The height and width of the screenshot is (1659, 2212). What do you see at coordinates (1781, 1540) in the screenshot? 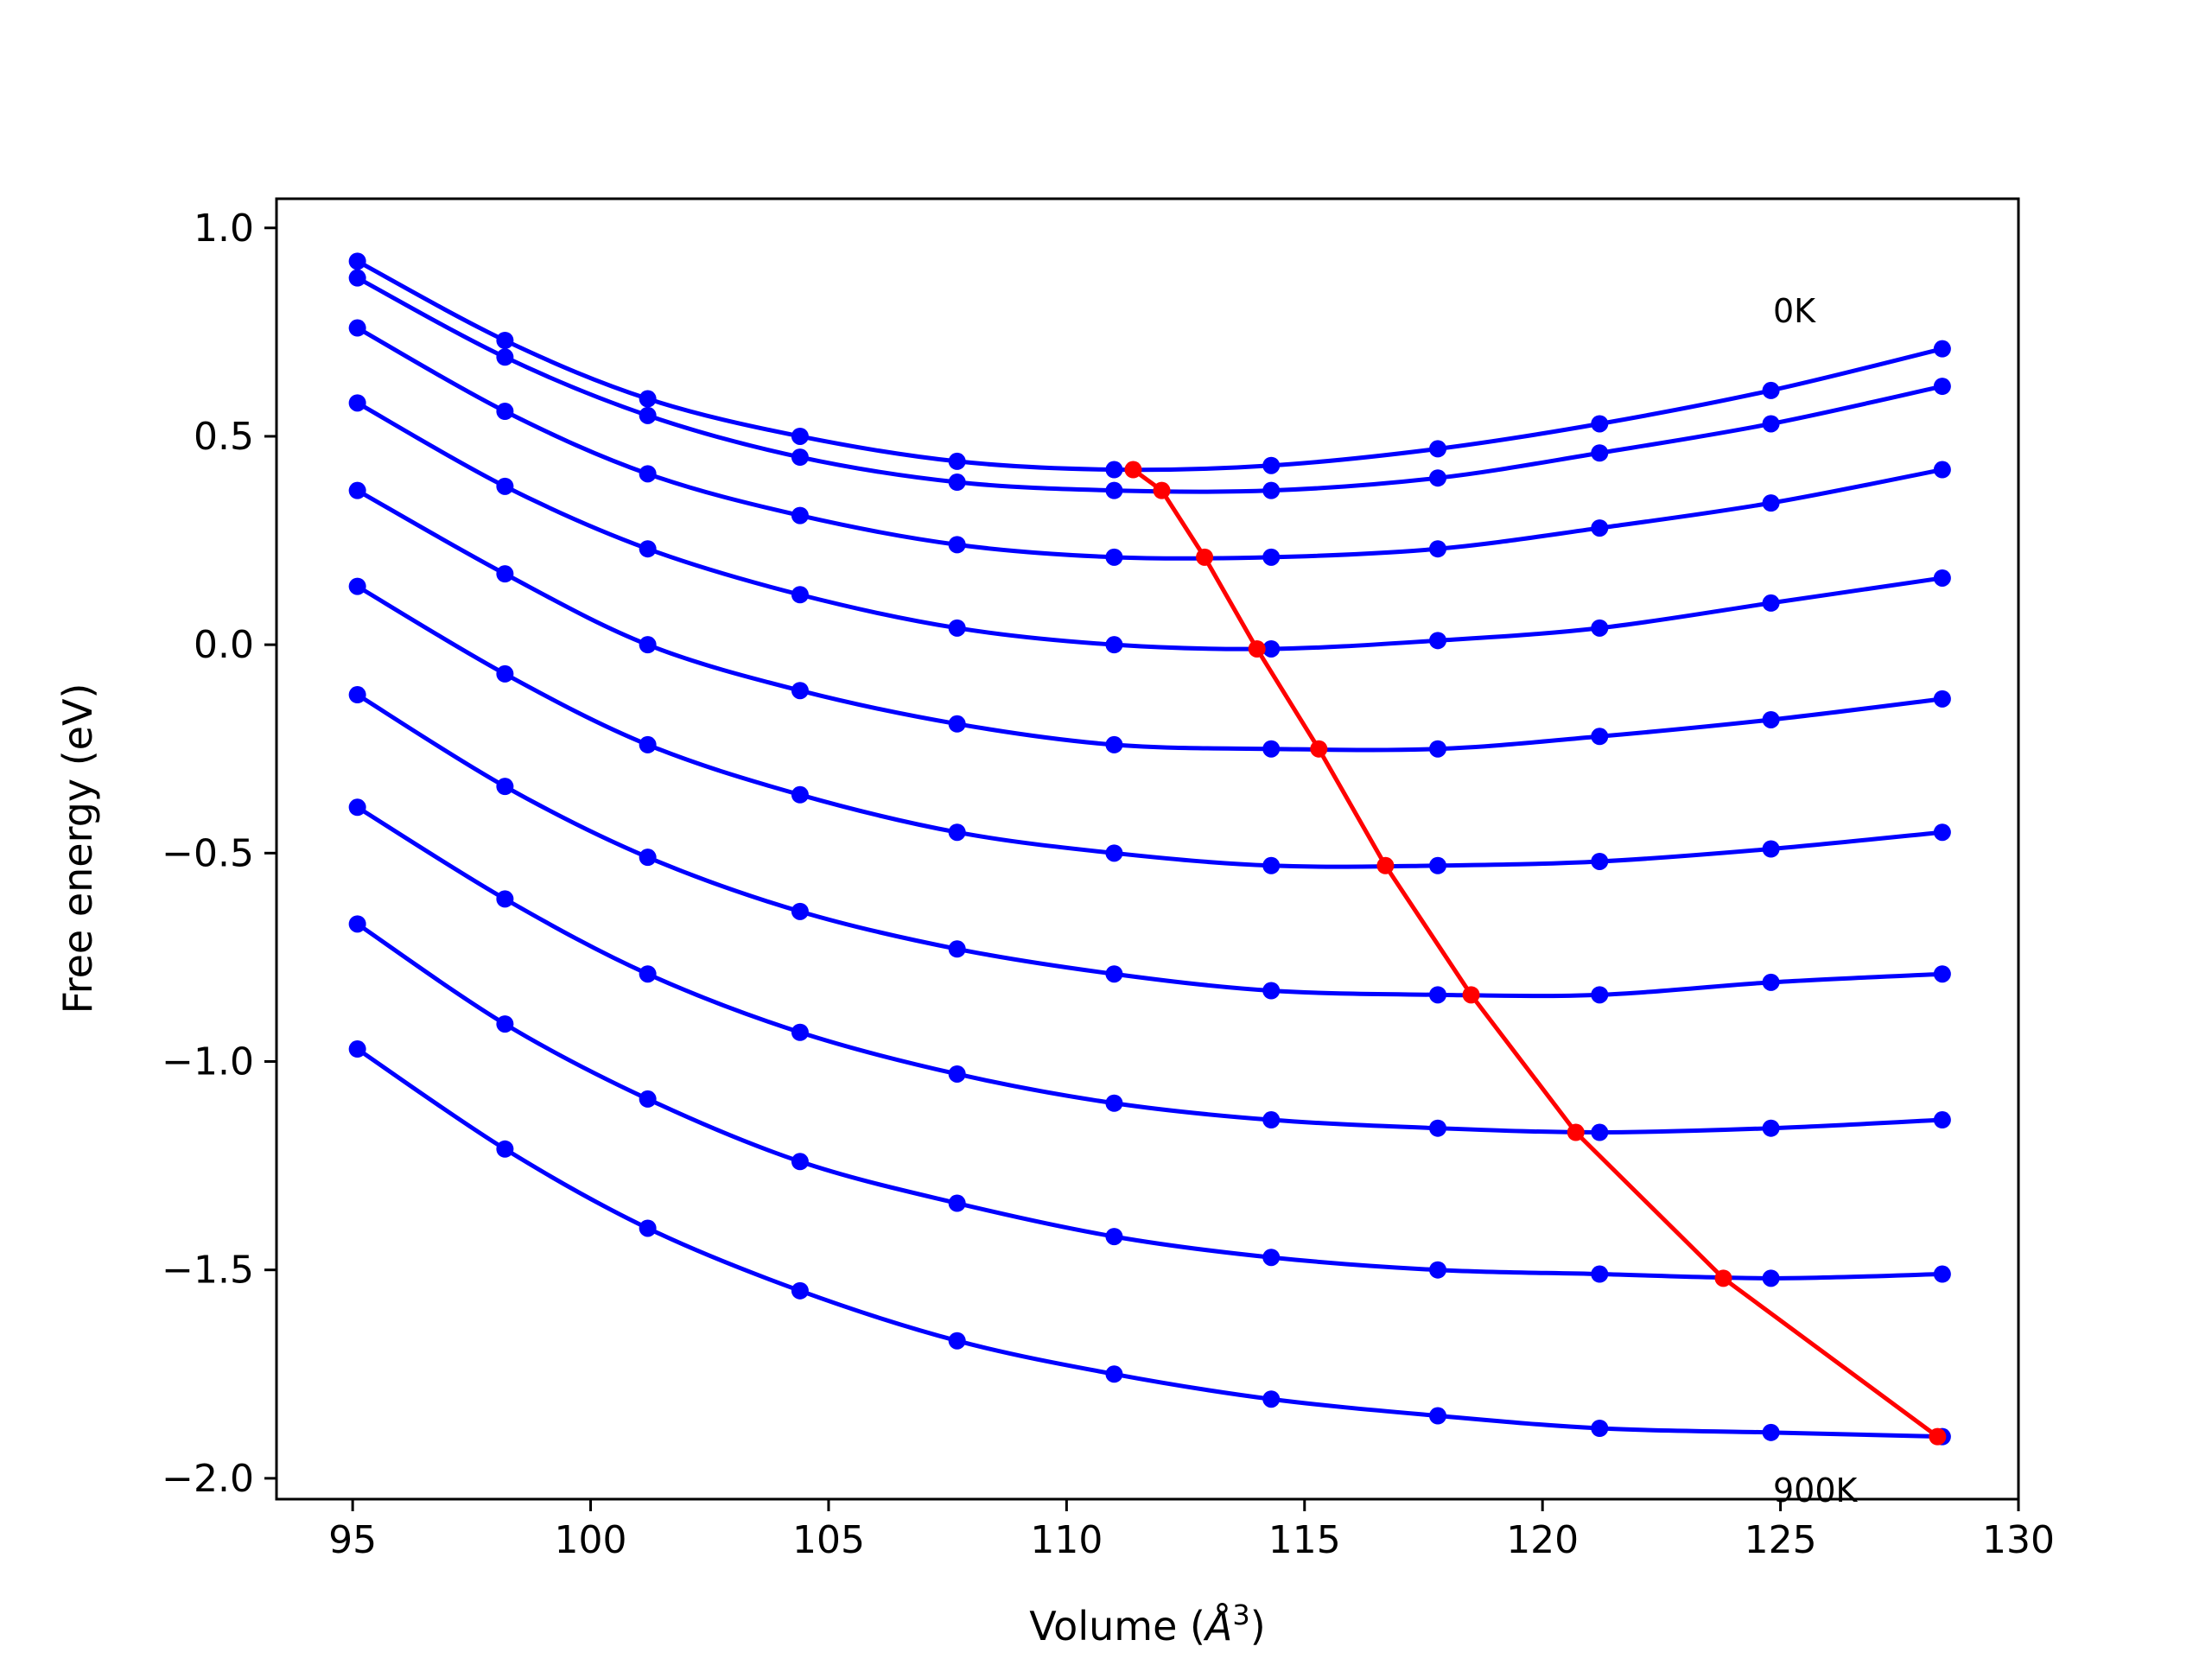
I see `x-tick-label-6: 125` at bounding box center [1781, 1540].